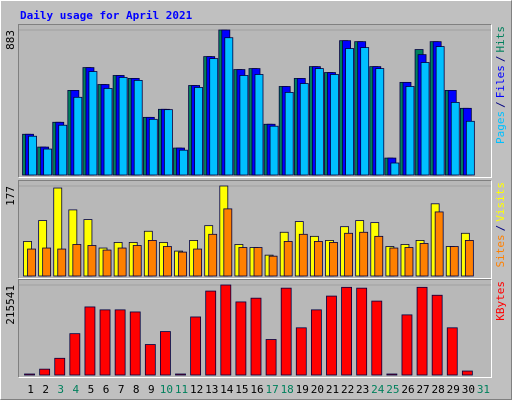  What do you see at coordinates (241, 389) in the screenshot?
I see `x-tick-label: 15` at bounding box center [241, 389].